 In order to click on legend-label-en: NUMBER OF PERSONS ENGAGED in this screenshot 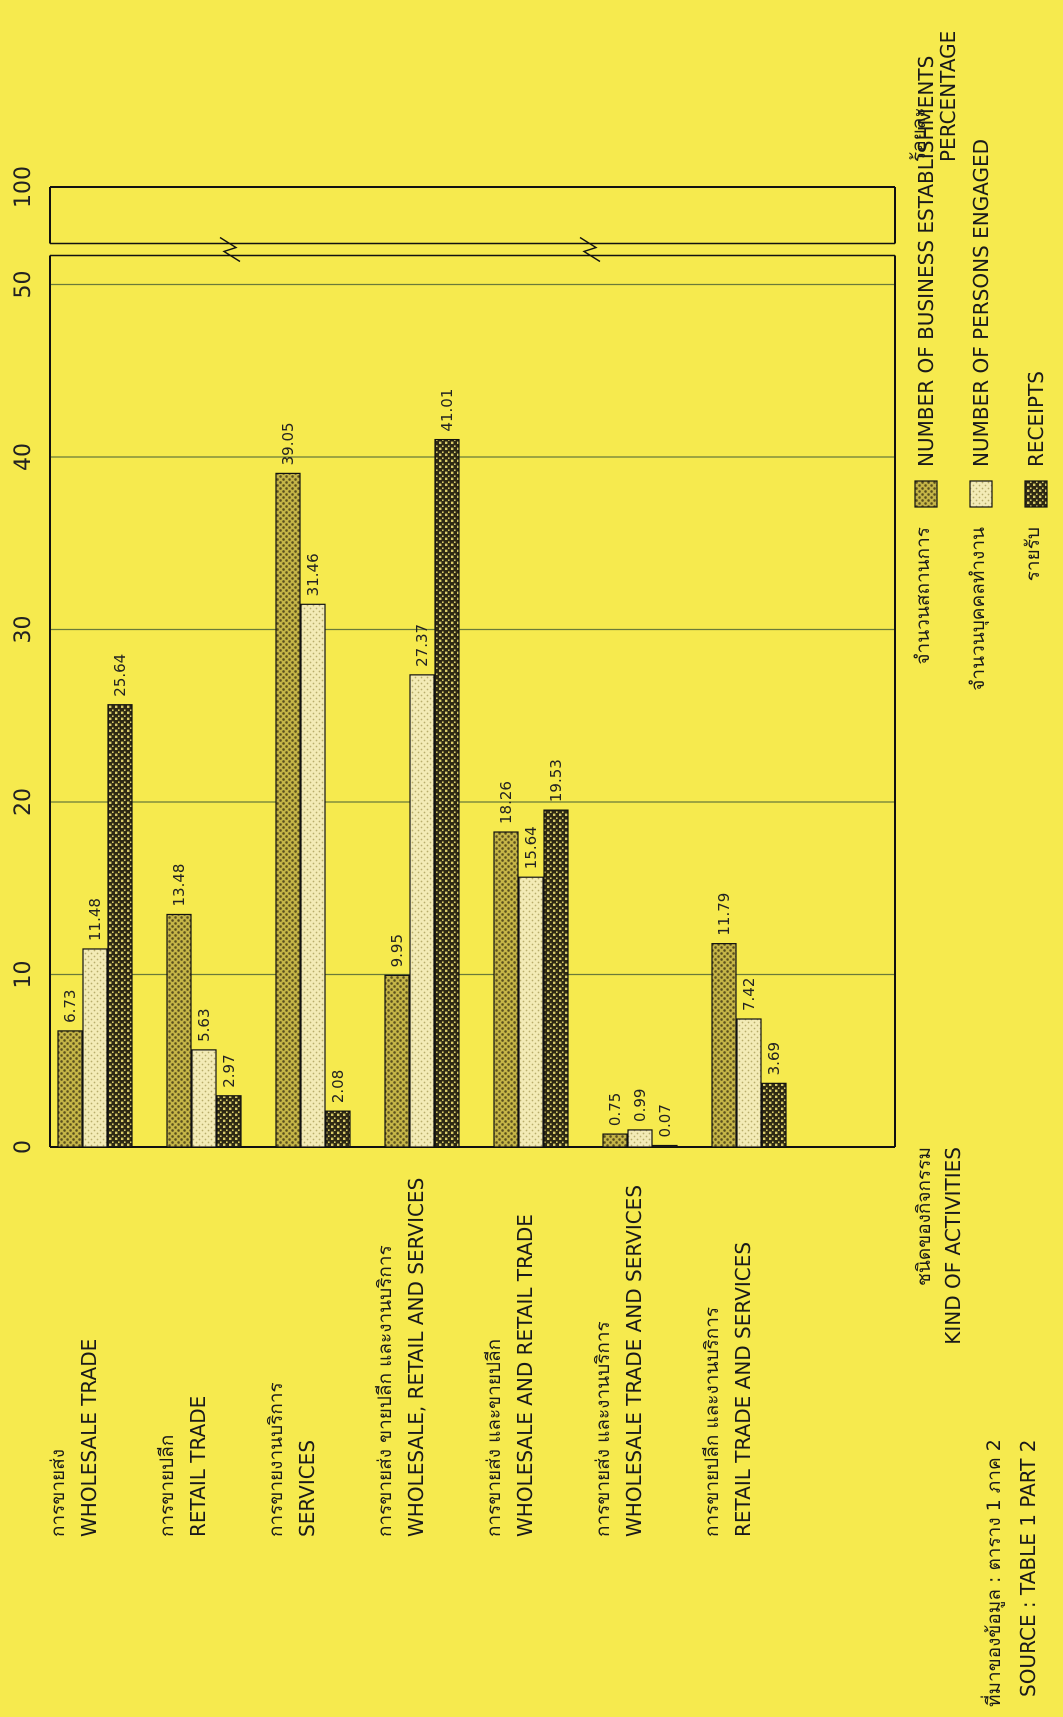, I will do `click(981, 303)`.